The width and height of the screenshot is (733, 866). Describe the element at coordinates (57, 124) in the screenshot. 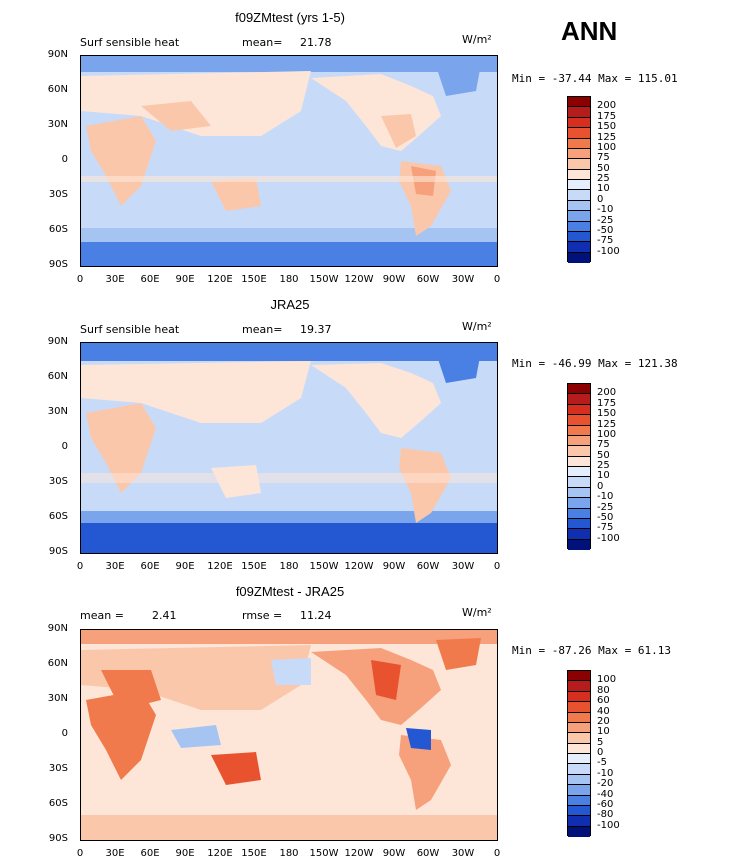

I see `p1-lat-tick-30n: 30N` at that location.